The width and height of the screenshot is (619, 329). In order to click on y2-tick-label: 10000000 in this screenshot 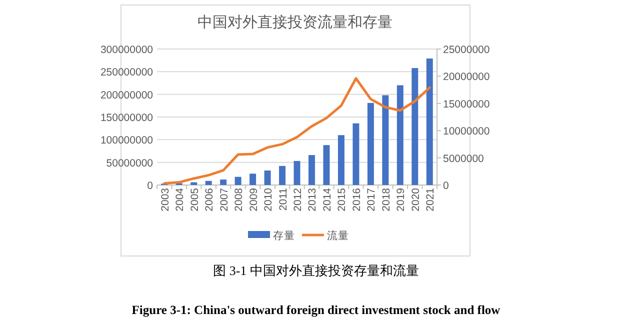, I will do `click(466, 132)`.